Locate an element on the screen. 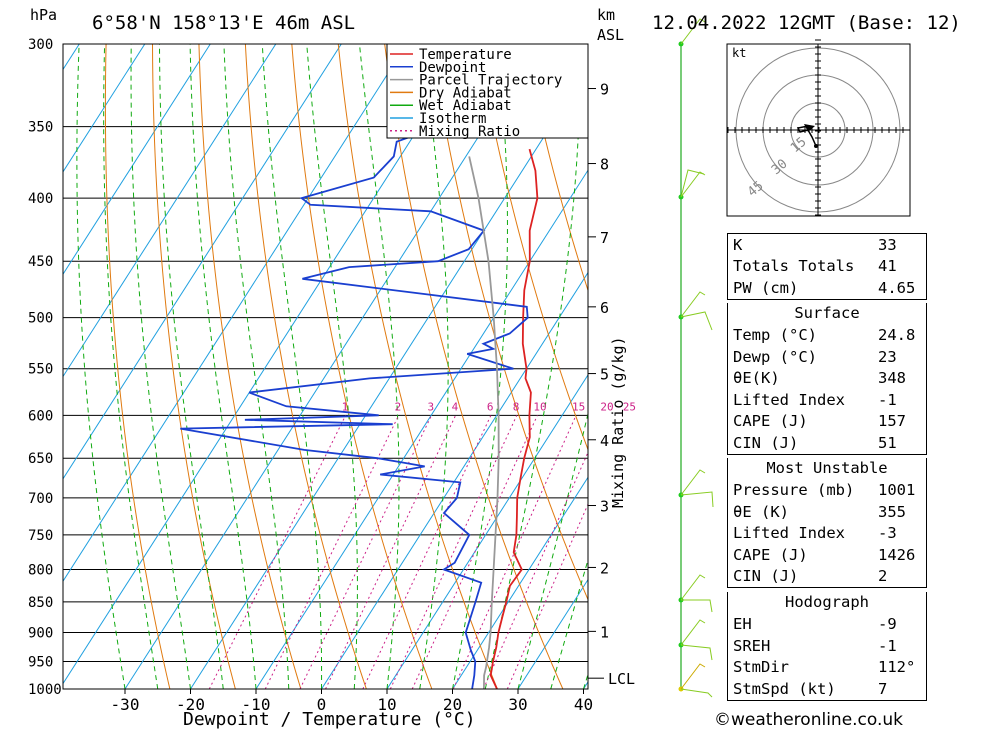  mixing-ratio-label: 1 is located at coordinates (345, 406).